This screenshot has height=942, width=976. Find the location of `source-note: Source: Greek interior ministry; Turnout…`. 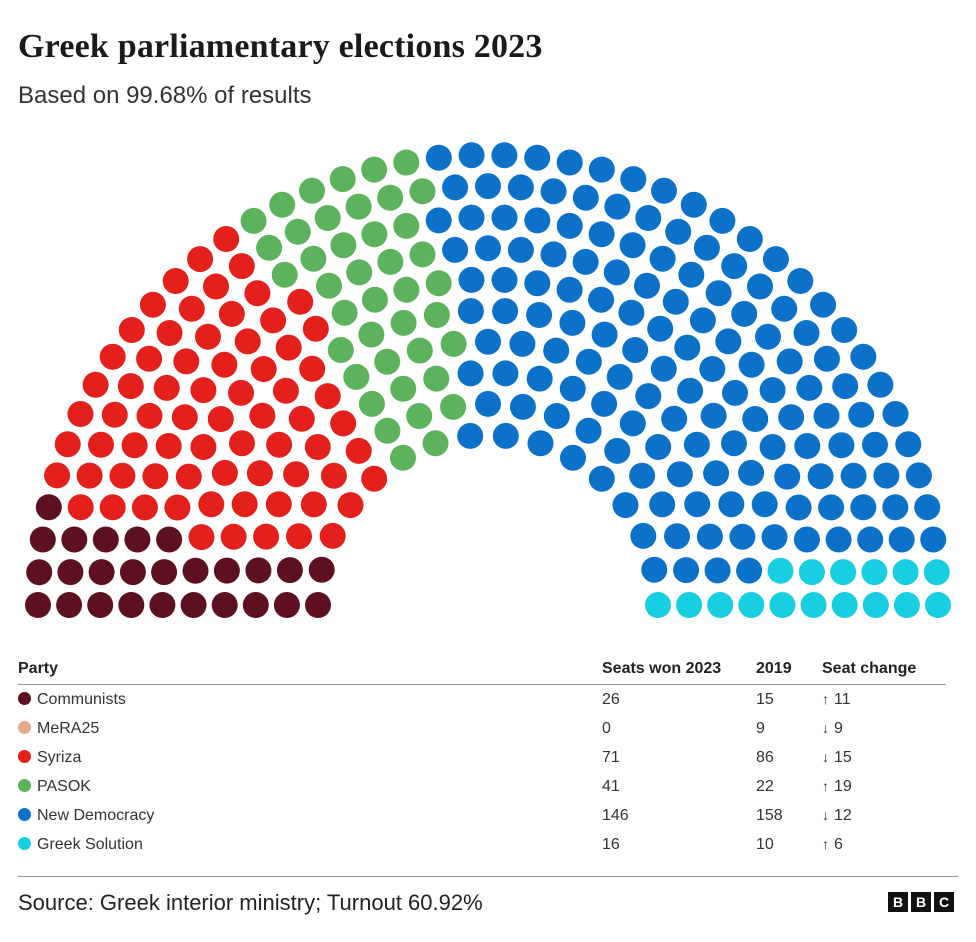

source-note: Source: Greek interior ministry; Turnout… is located at coordinates (250, 902).